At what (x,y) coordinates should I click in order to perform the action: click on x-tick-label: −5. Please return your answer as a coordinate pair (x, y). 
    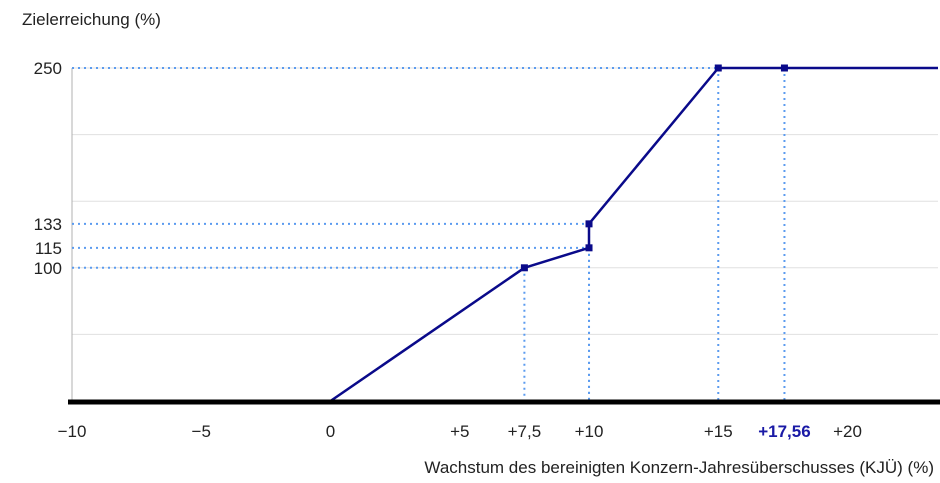
    Looking at the image, I should click on (201, 431).